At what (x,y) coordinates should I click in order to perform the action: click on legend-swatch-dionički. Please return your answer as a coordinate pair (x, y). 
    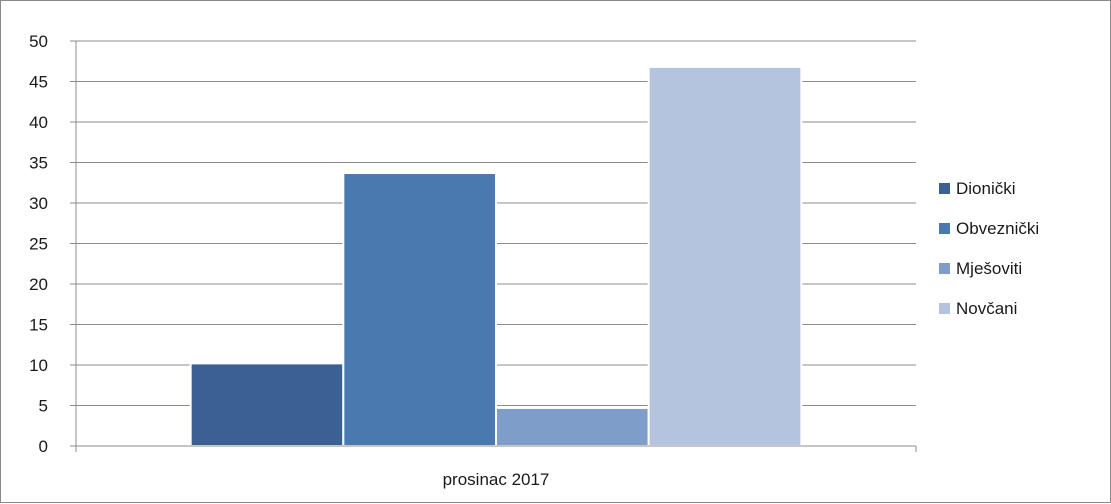
    Looking at the image, I should click on (944, 188).